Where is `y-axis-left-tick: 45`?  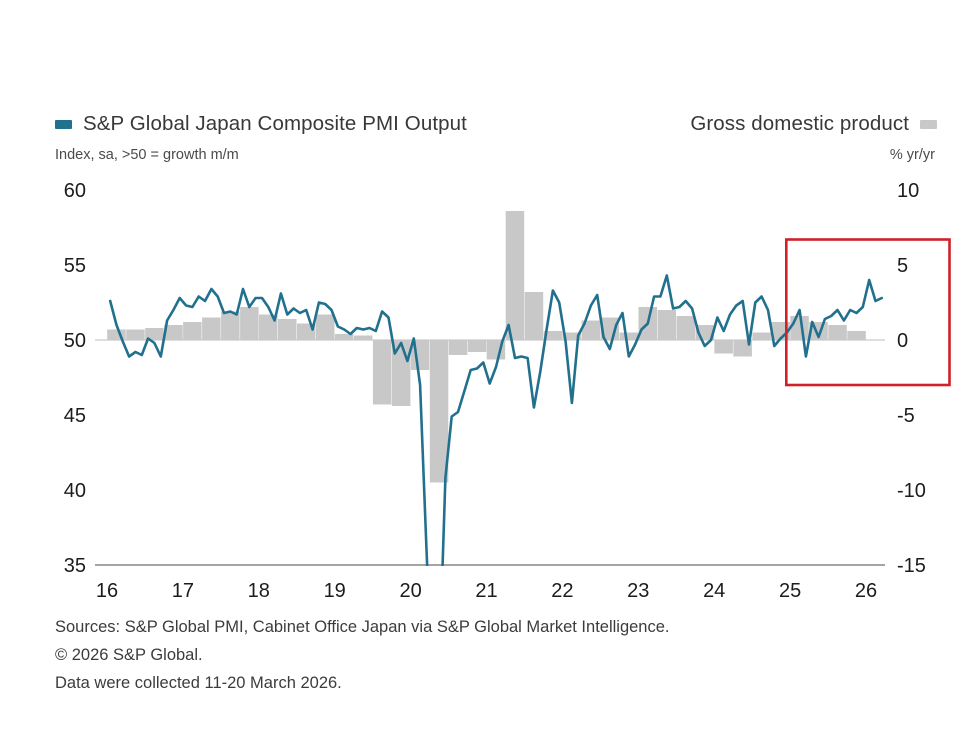
y-axis-left-tick: 45 is located at coordinates (75, 416).